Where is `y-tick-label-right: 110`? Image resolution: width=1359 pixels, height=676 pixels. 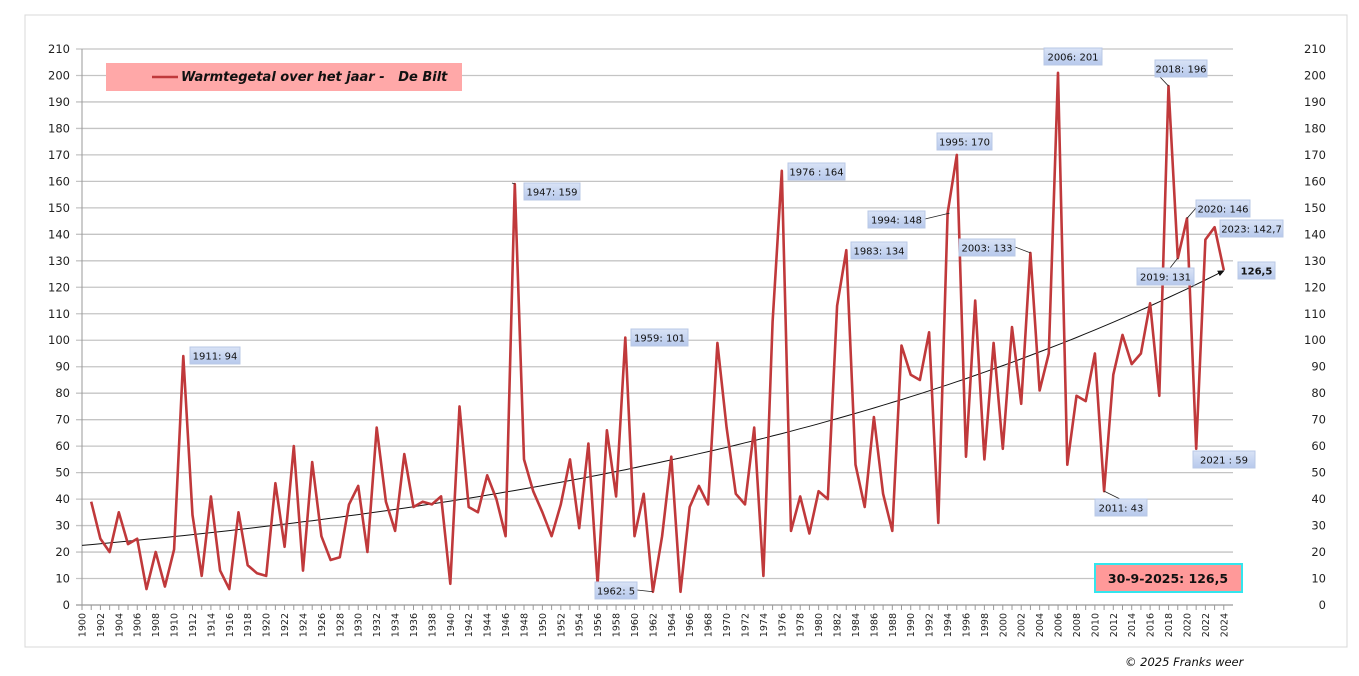
y-tick-label-right: 110 is located at coordinates (1315, 314).